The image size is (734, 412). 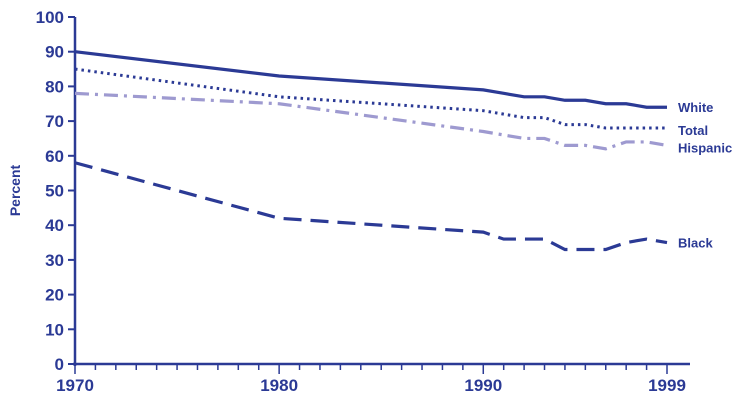 I want to click on x-tick-label: 1990, so click(x=483, y=385).